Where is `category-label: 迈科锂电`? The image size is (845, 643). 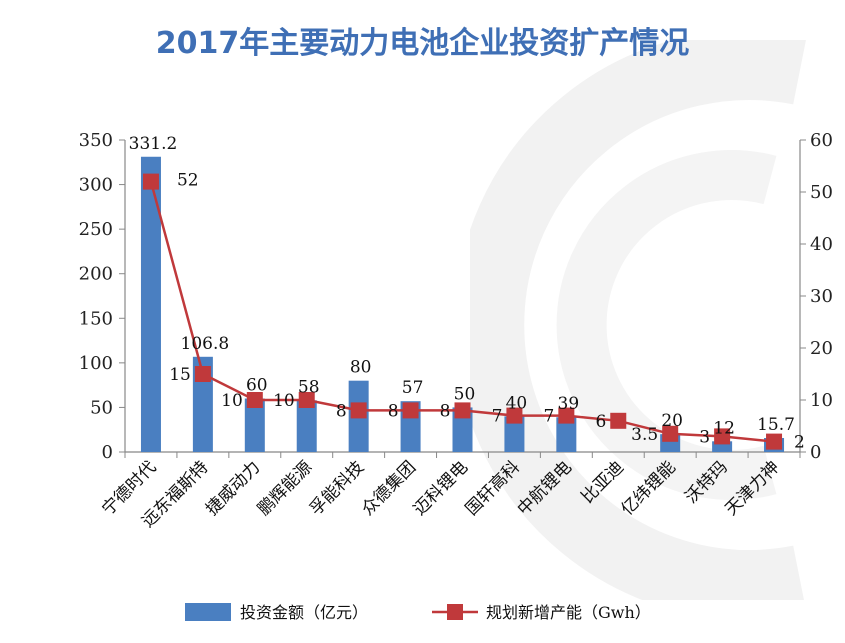 category-label: 迈科锂电 is located at coordinates (441, 488).